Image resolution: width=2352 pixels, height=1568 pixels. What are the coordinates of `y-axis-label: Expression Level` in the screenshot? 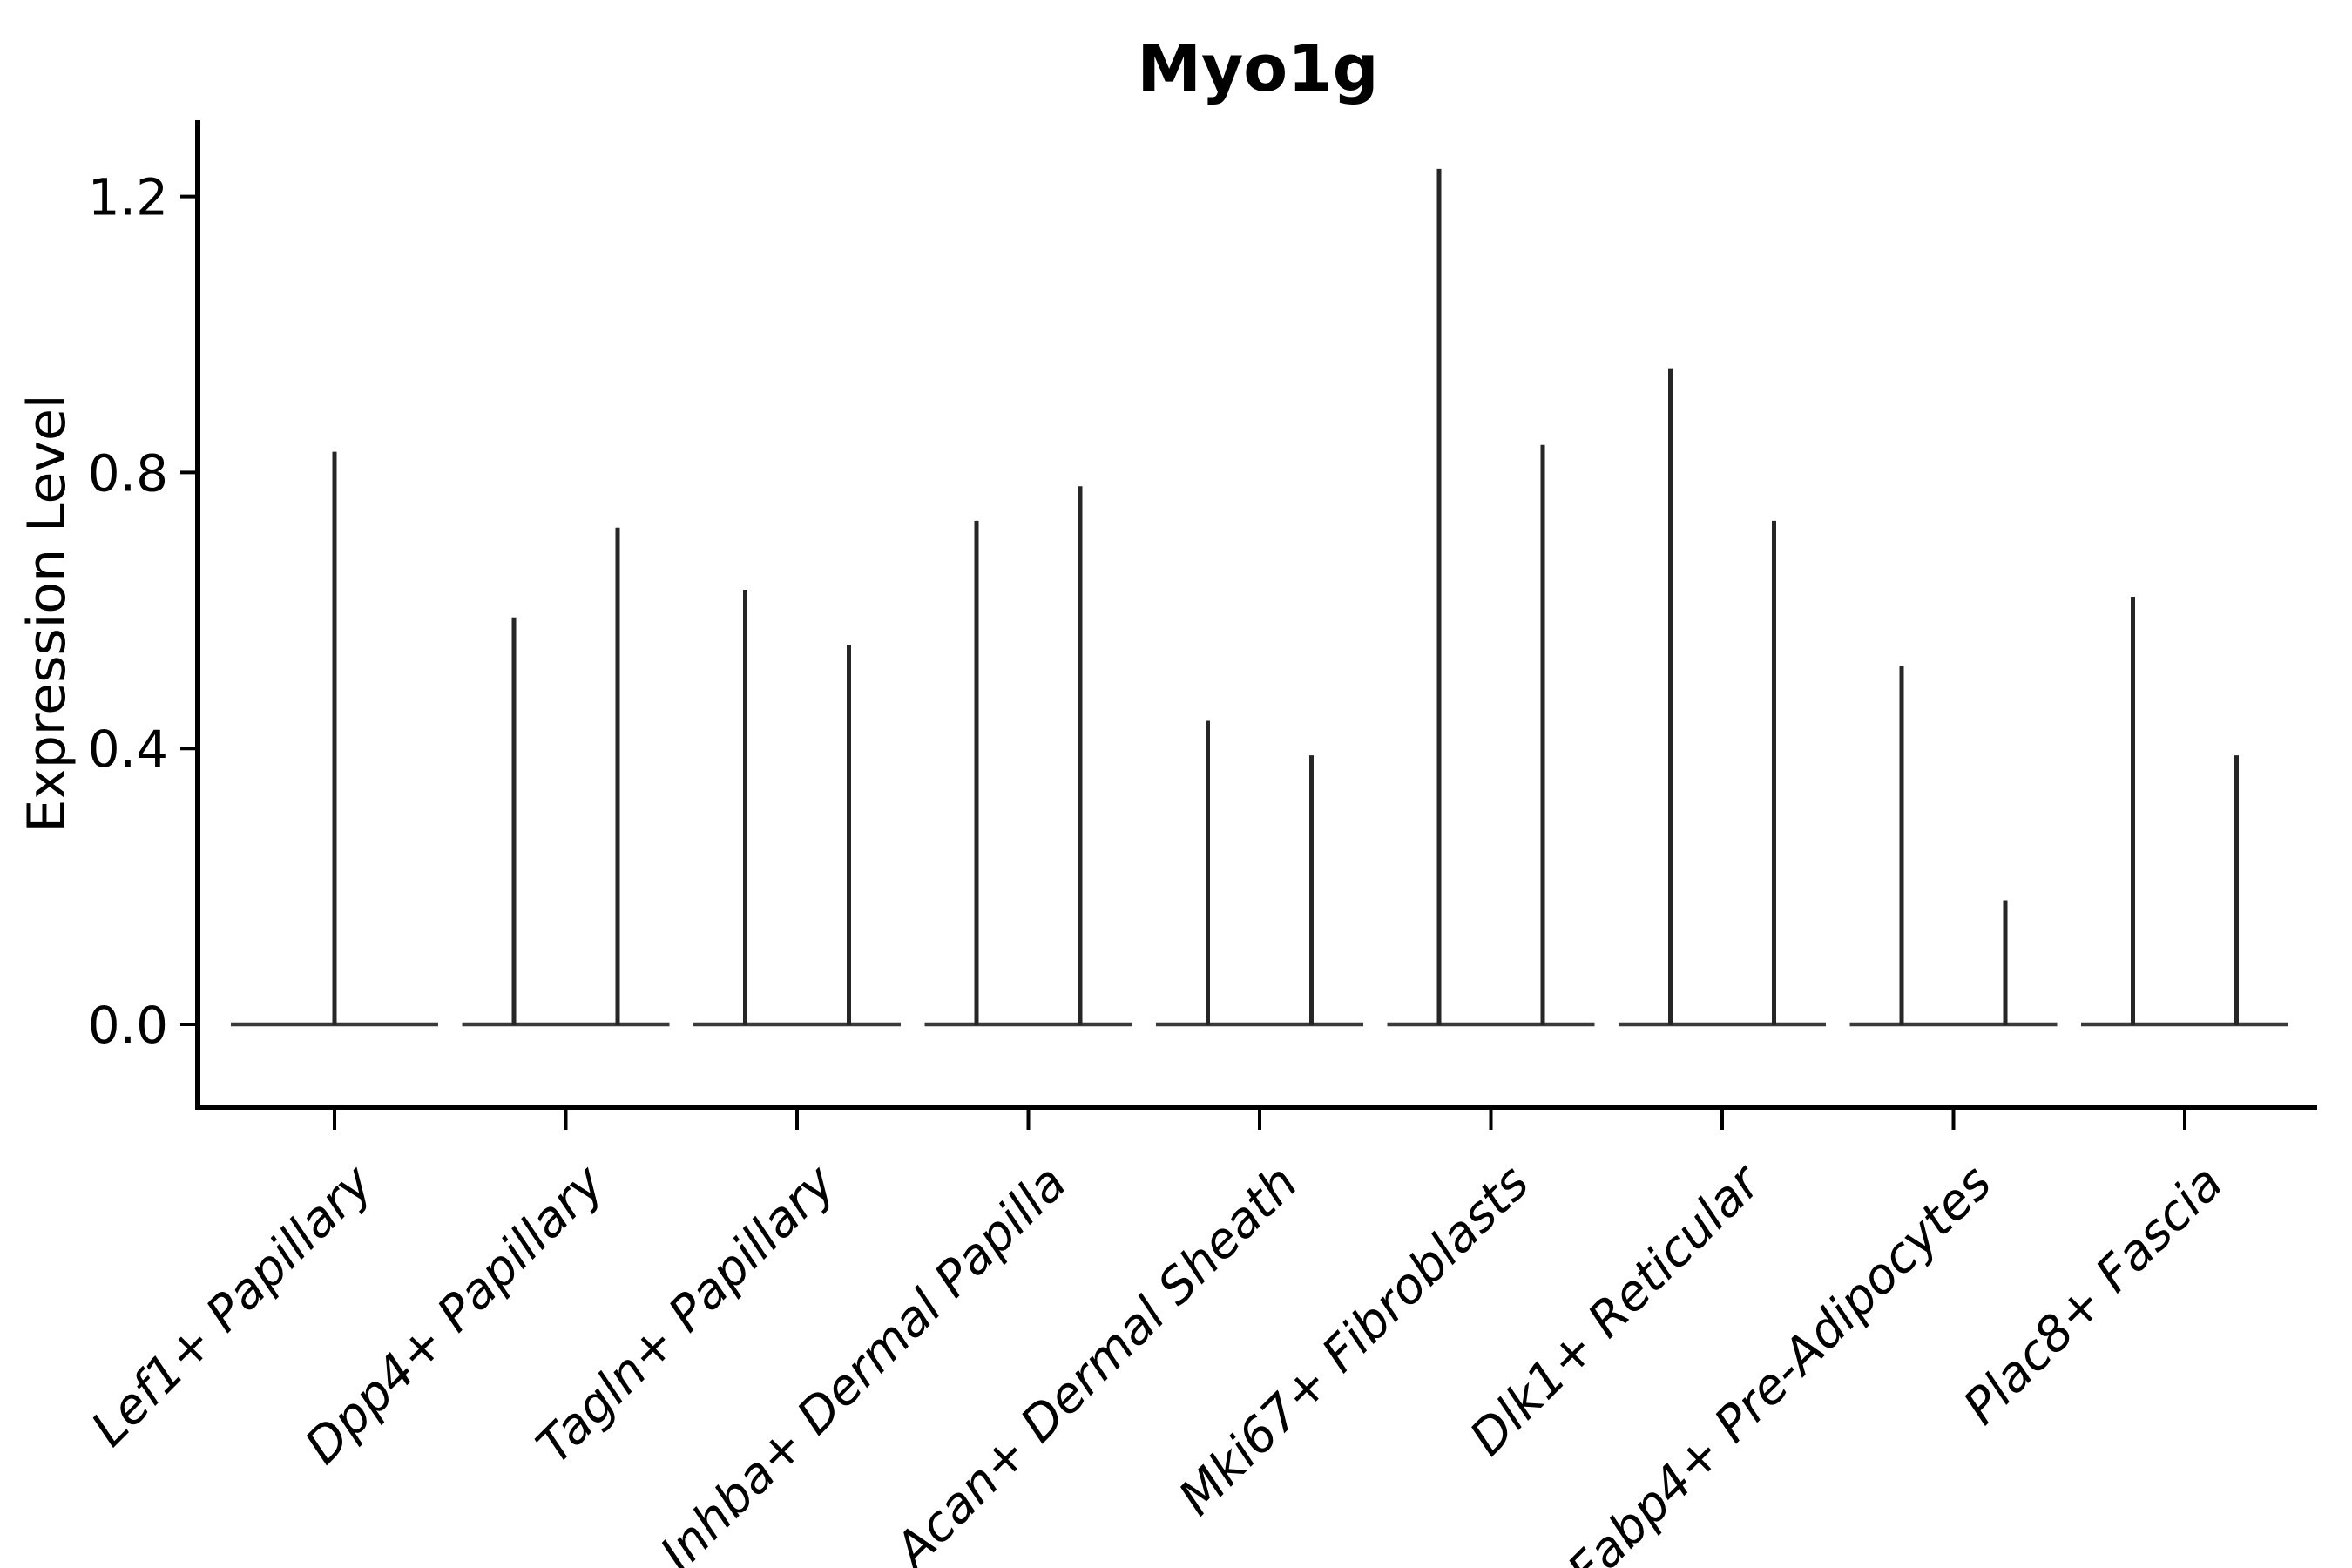 It's located at (48, 613).